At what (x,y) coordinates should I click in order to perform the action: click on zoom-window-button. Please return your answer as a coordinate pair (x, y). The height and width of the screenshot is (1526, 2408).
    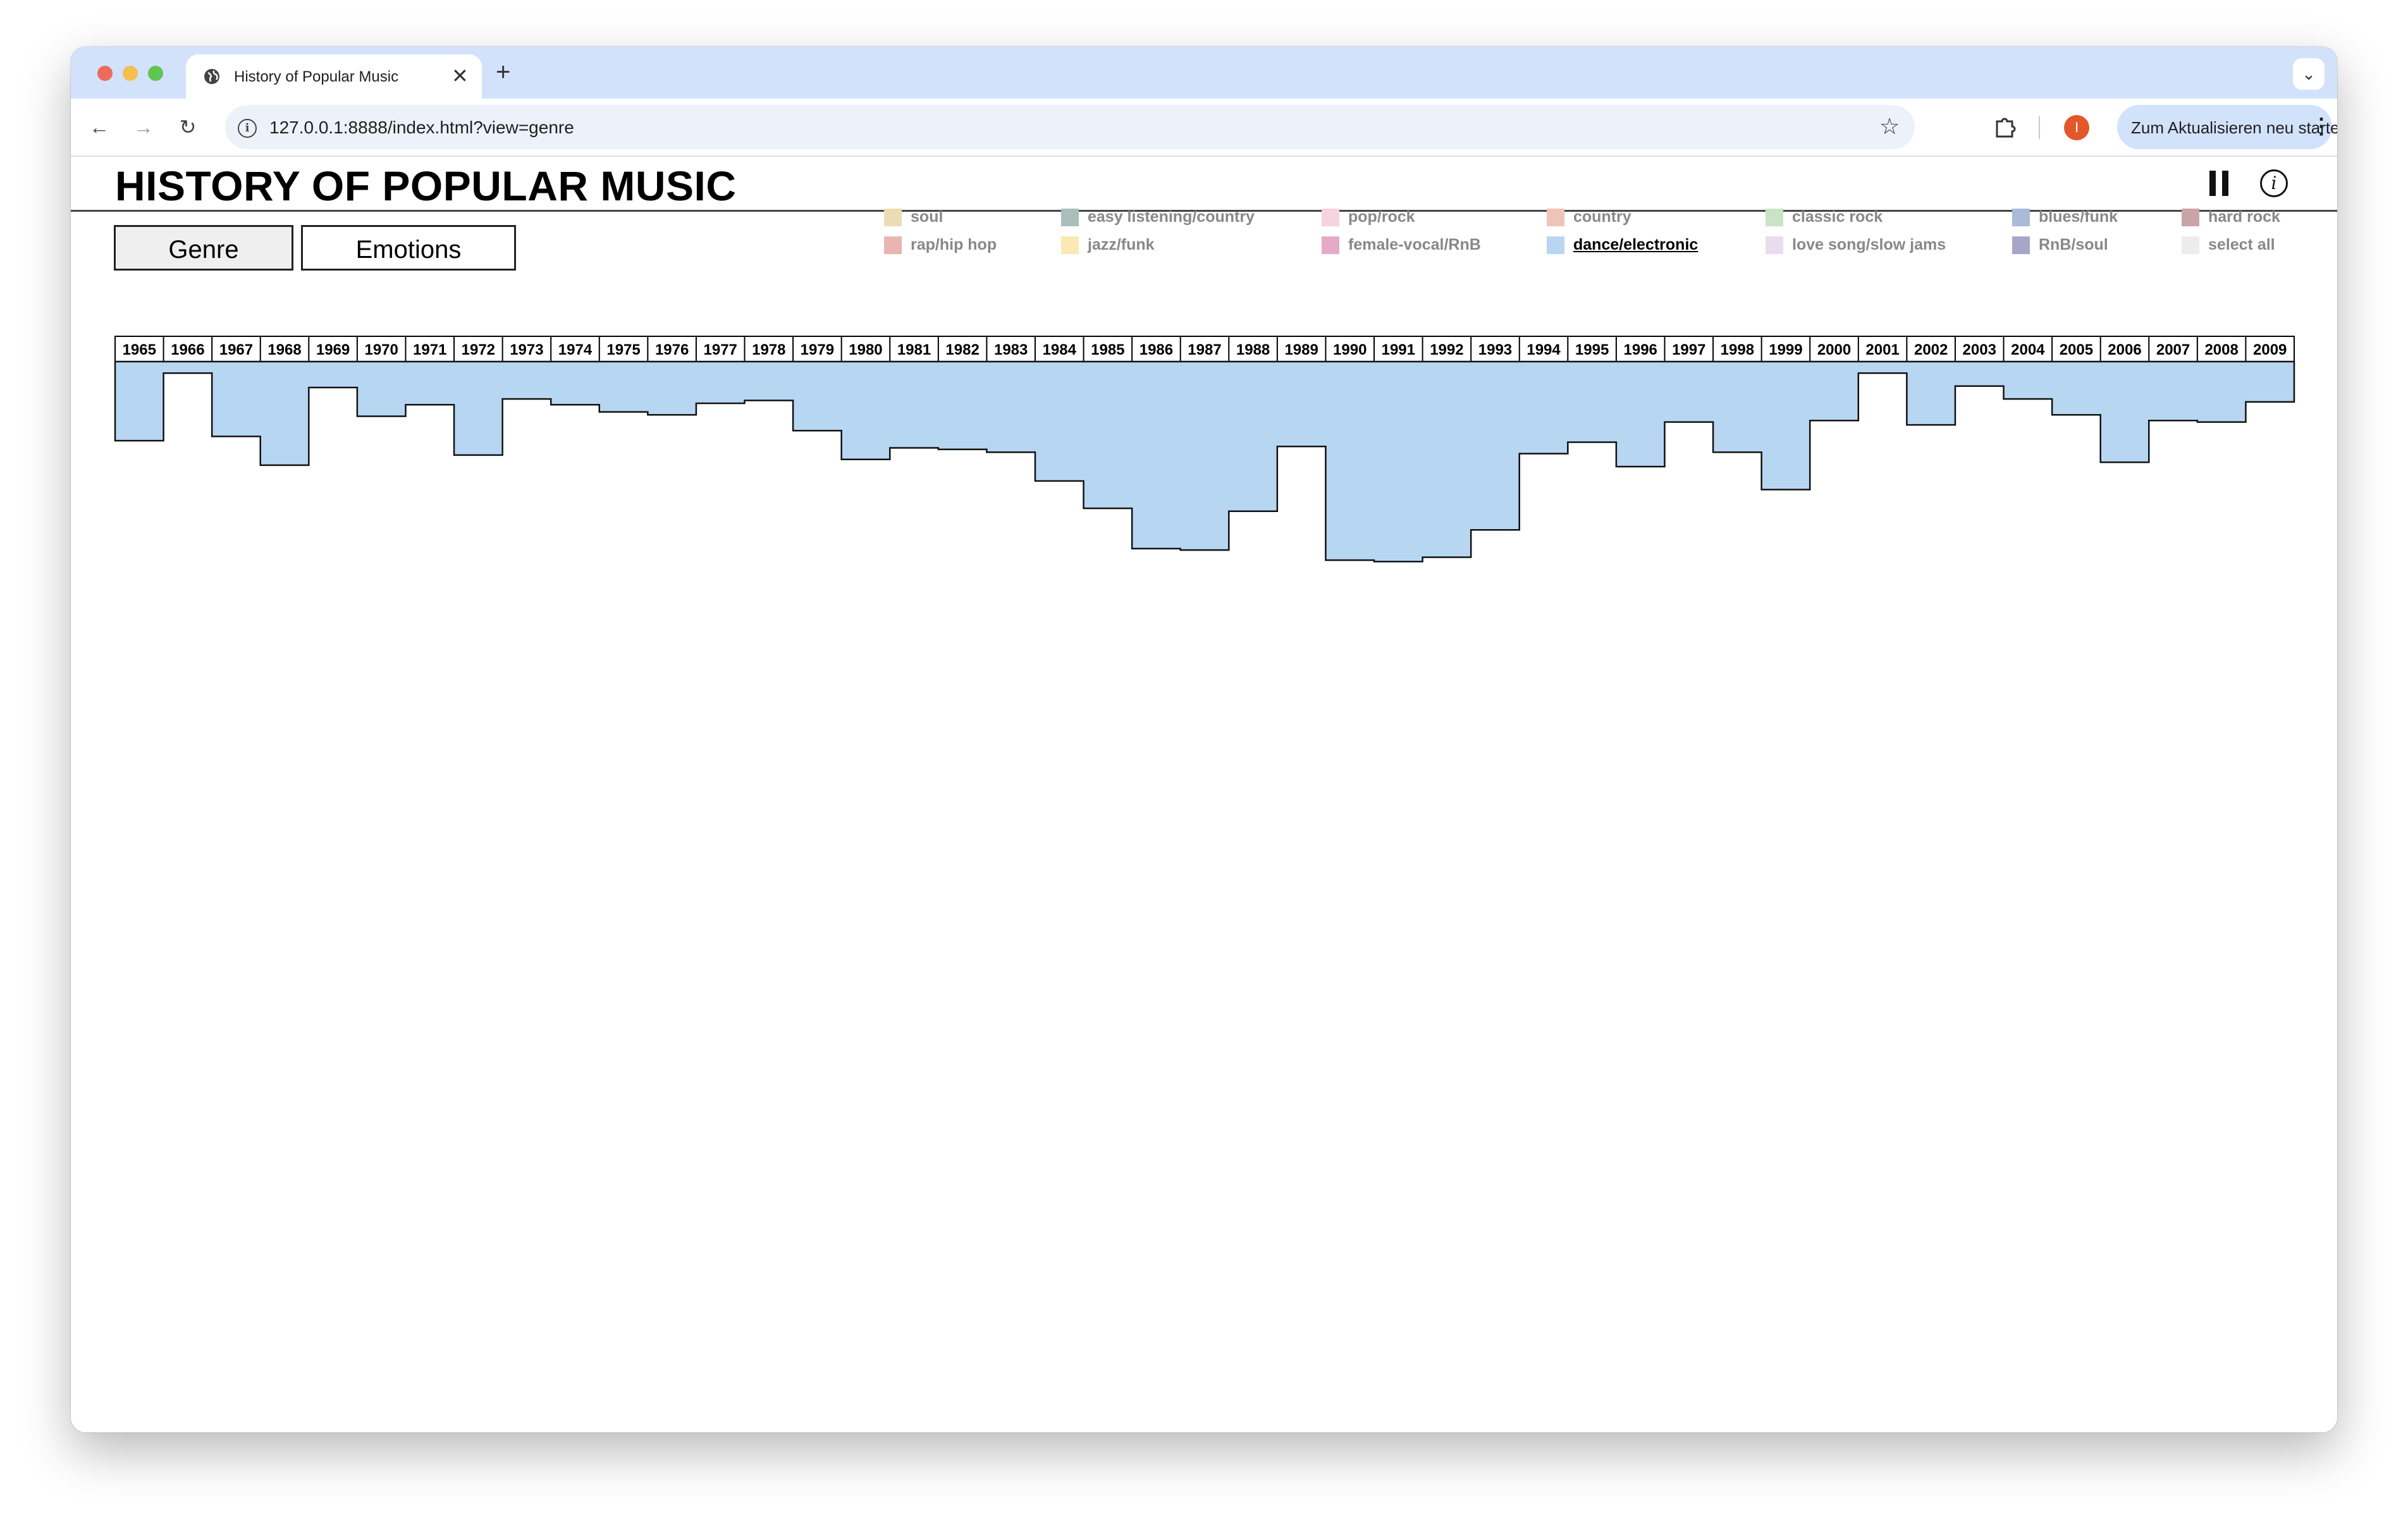
    Looking at the image, I should click on (155, 73).